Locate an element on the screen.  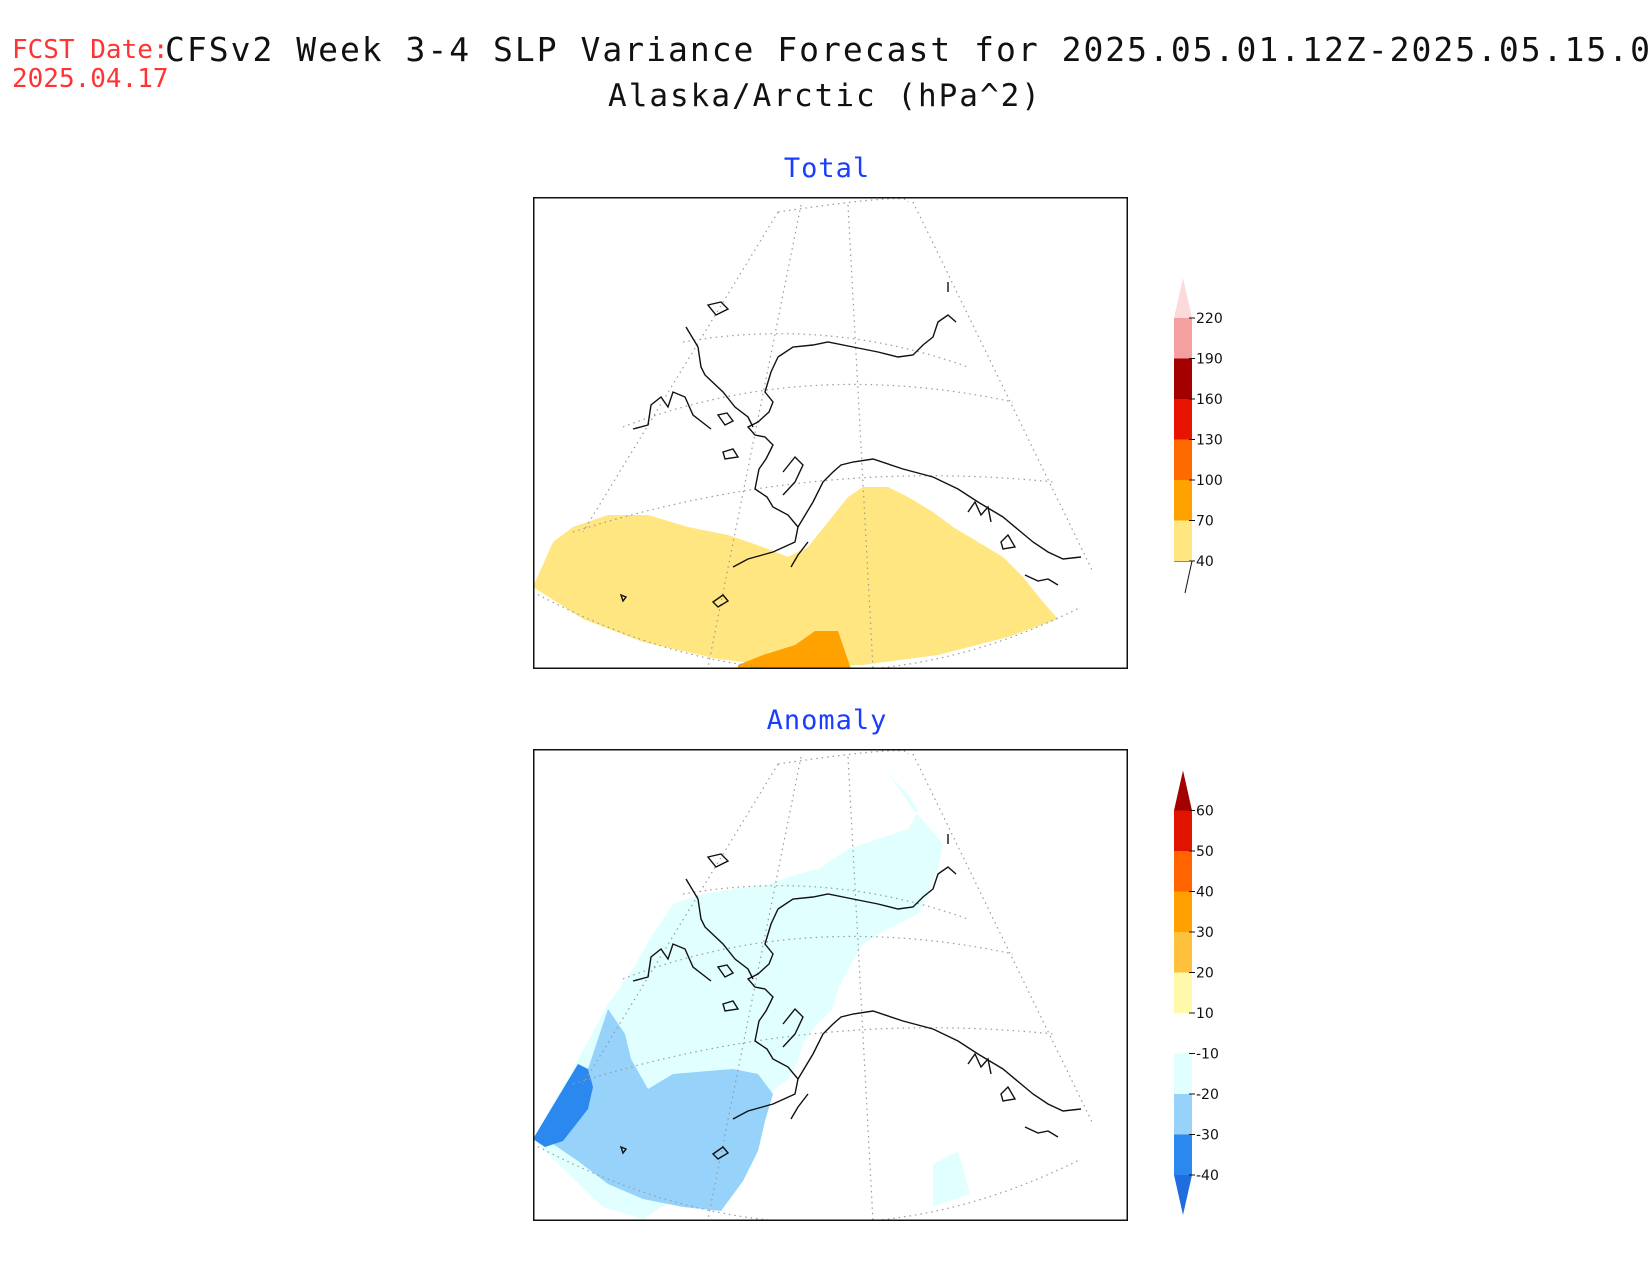
total-colorbar-label: 190 is located at coordinates (1209, 360).